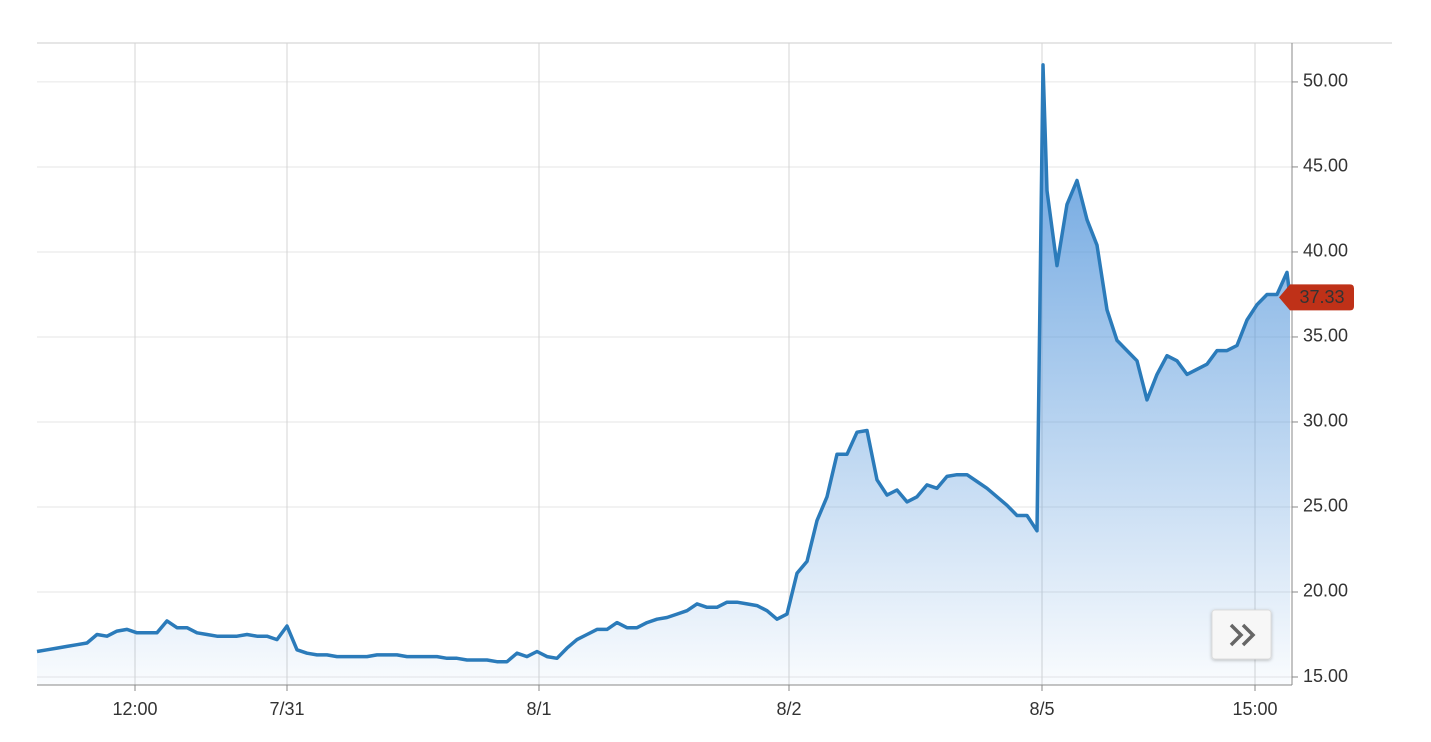  Describe the element at coordinates (1325, 591) in the screenshot. I see `y-tick-label: 20.00` at that location.